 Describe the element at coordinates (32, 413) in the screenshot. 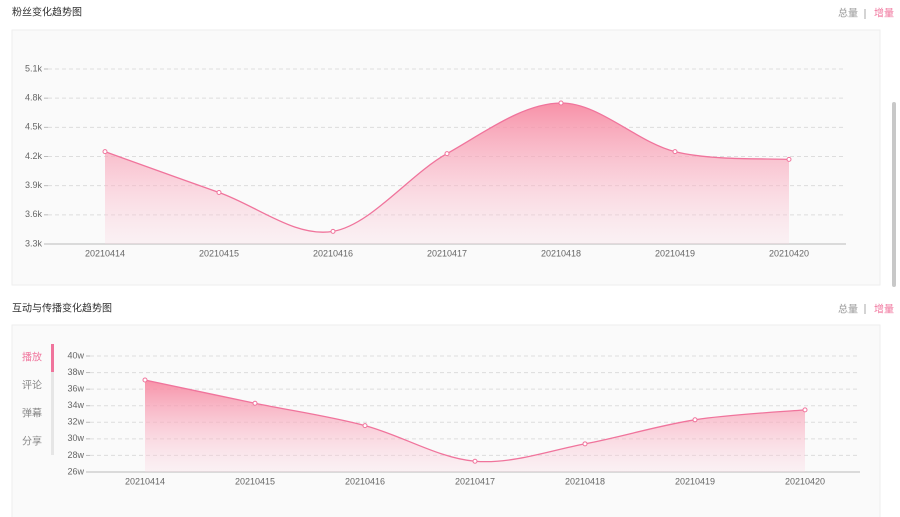

I see `tab: 弹幕` at that location.